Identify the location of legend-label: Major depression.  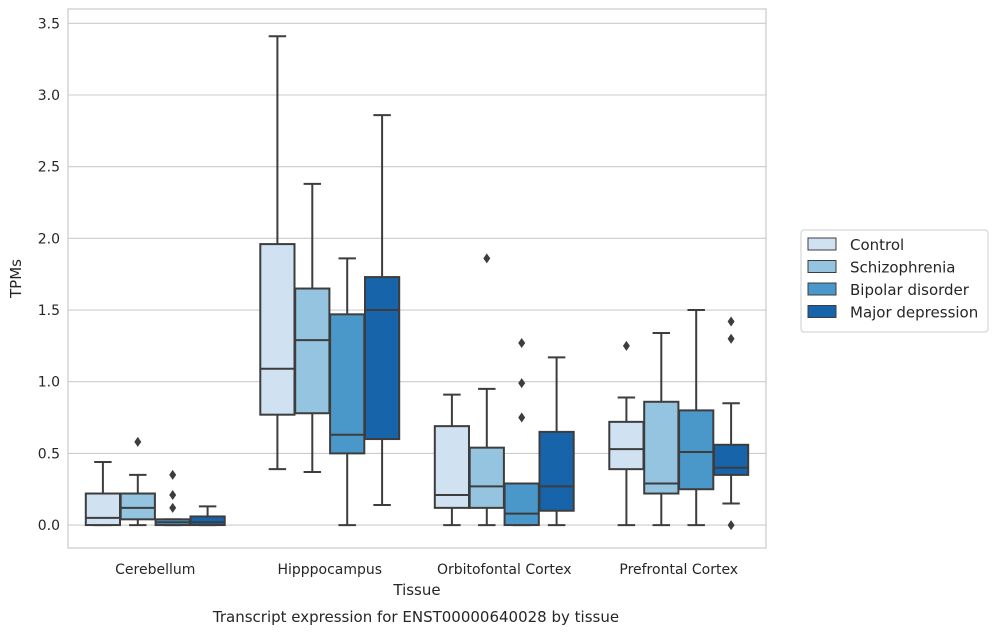
(914, 313).